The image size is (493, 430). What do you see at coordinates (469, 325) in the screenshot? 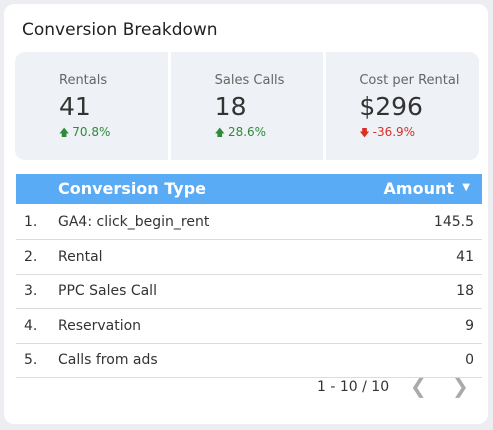
I see `amount: 9` at bounding box center [469, 325].